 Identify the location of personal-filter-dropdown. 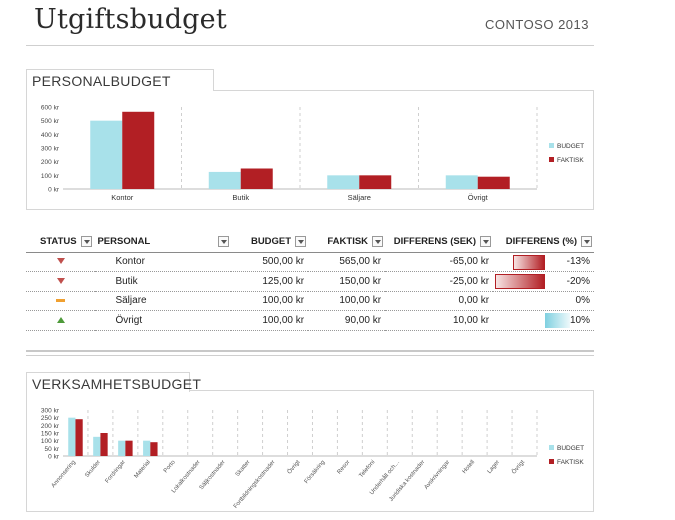
(224, 242).